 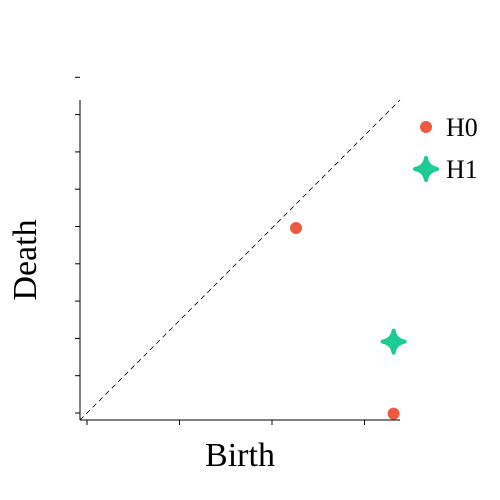 What do you see at coordinates (462, 127) in the screenshot?
I see `legend-label-h0: H0` at bounding box center [462, 127].